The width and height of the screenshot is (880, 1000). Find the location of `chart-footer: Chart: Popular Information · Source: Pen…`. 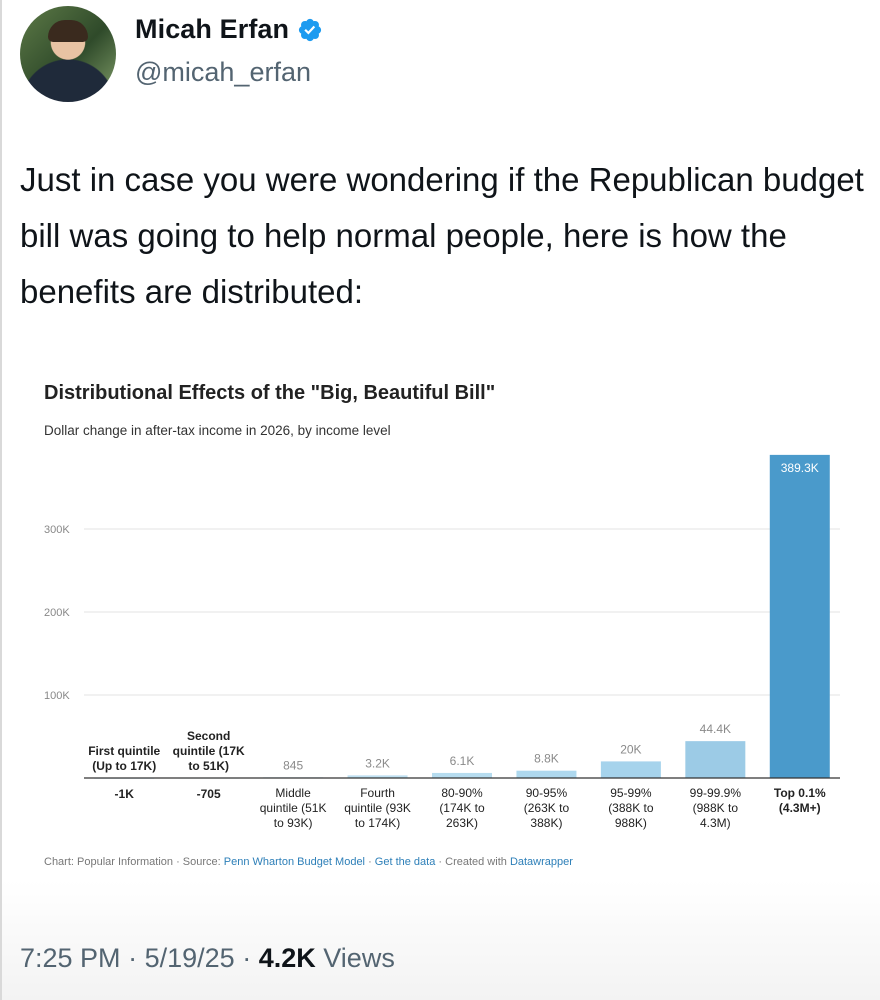

chart-footer: Chart: Popular Information · Source: Pen… is located at coordinates (308, 862).